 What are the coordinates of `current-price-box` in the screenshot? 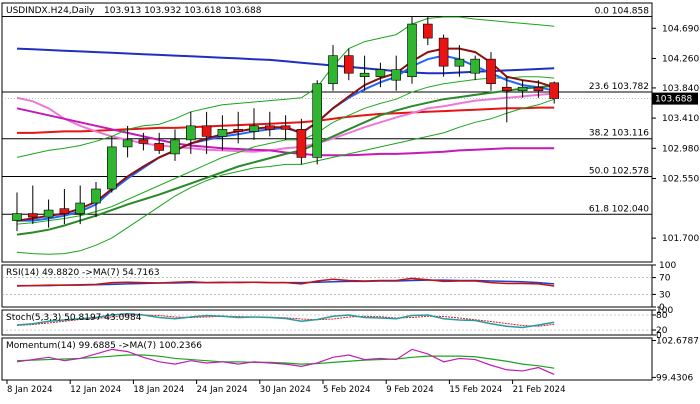 It's located at (675, 98).